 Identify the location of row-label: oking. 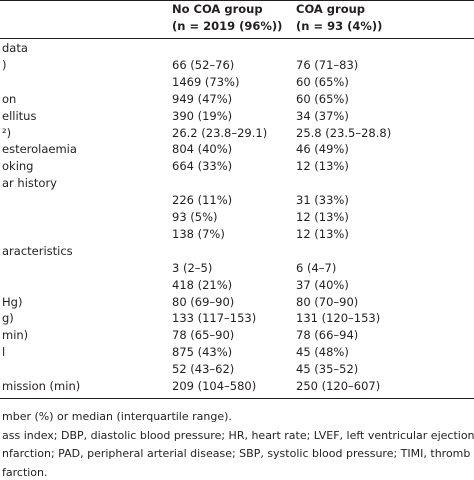
(18, 166).